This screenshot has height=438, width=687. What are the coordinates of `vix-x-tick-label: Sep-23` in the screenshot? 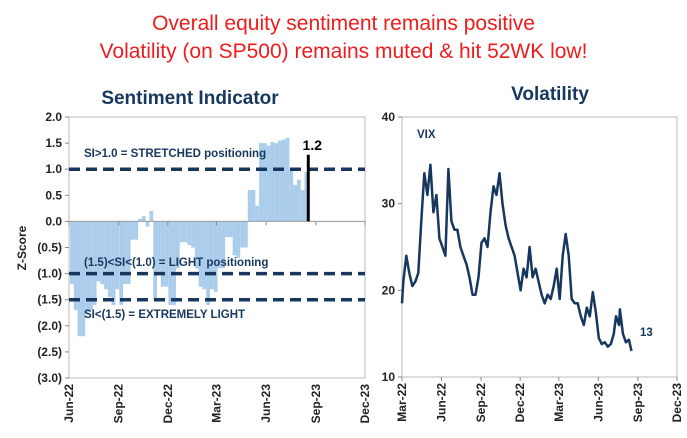 It's located at (638, 403).